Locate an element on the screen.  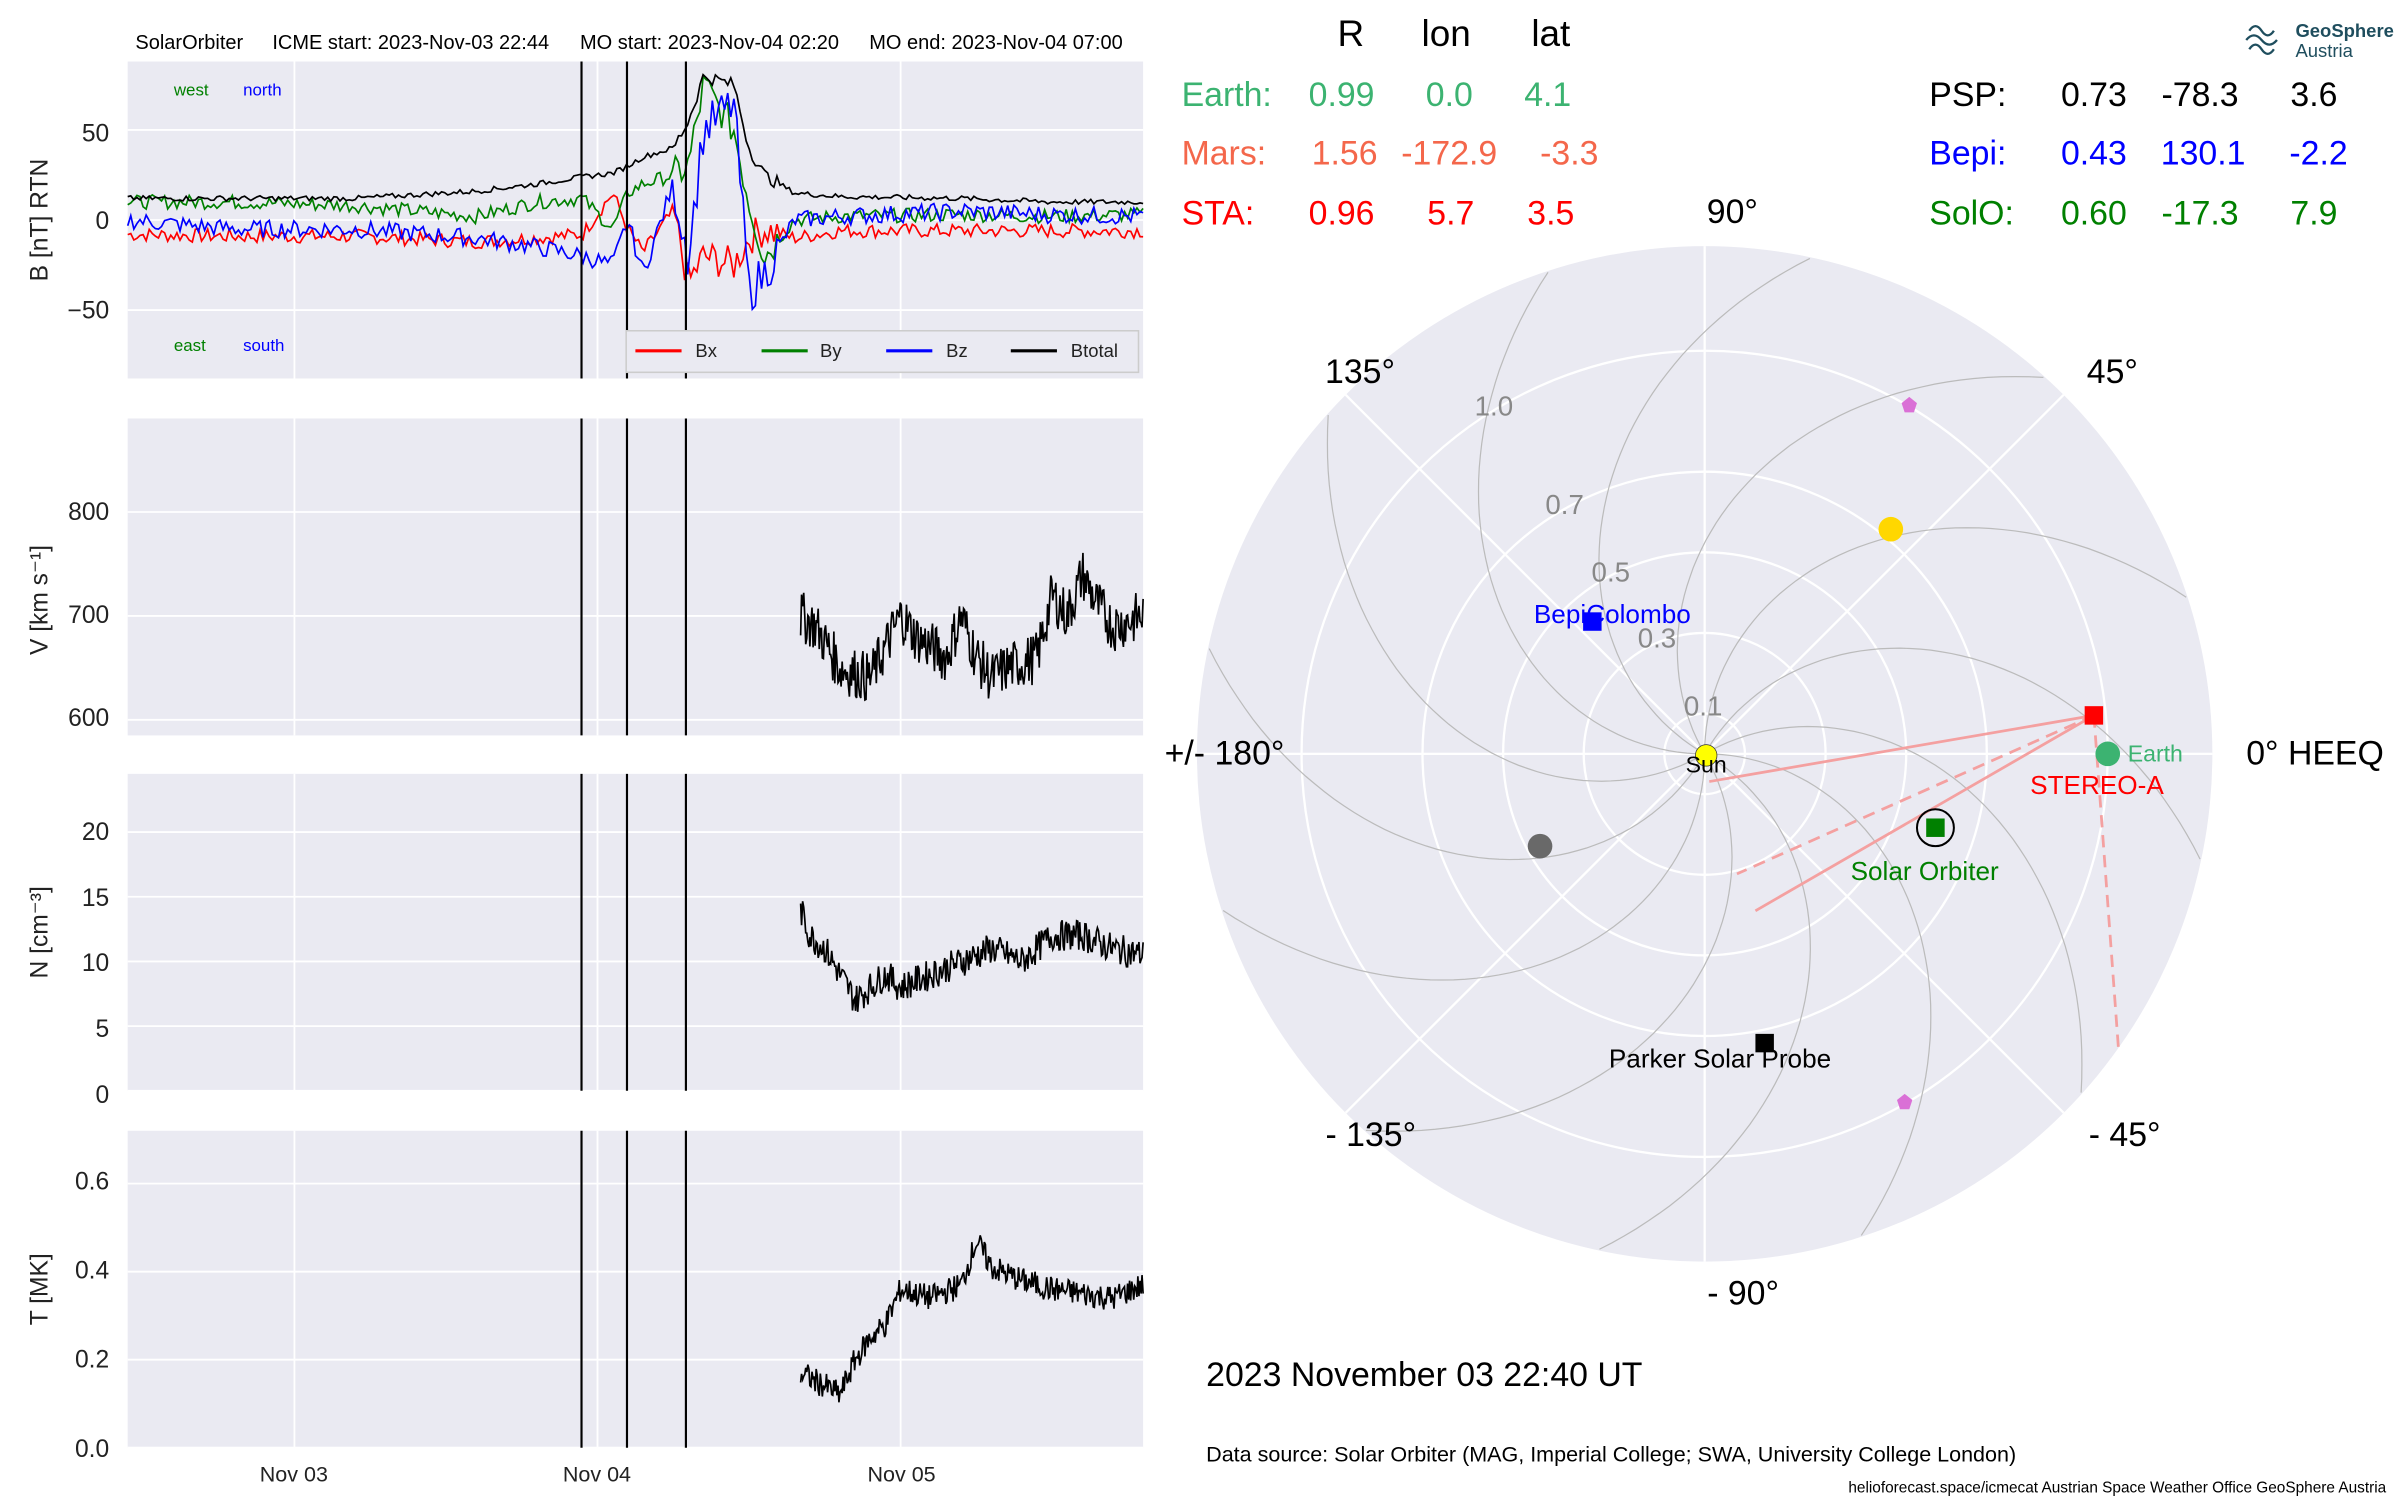
angle-label-0: 0° HEEQ is located at coordinates (2315, 754).